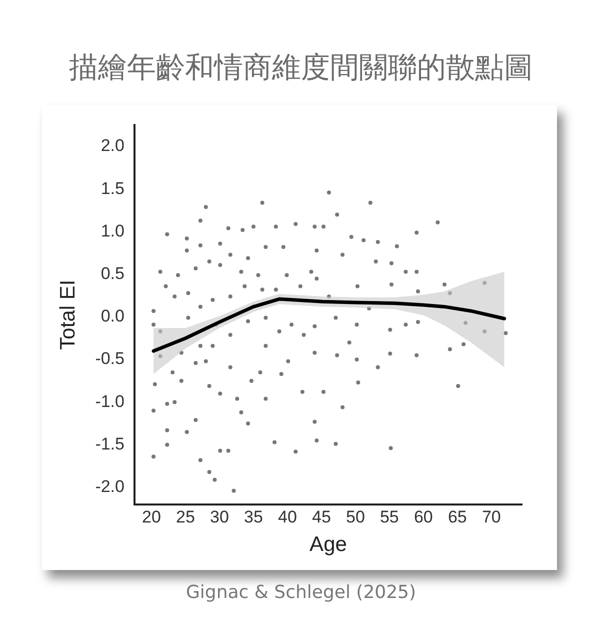 The image size is (602, 641). I want to click on y-tick-label: 0.5, so click(112, 274).